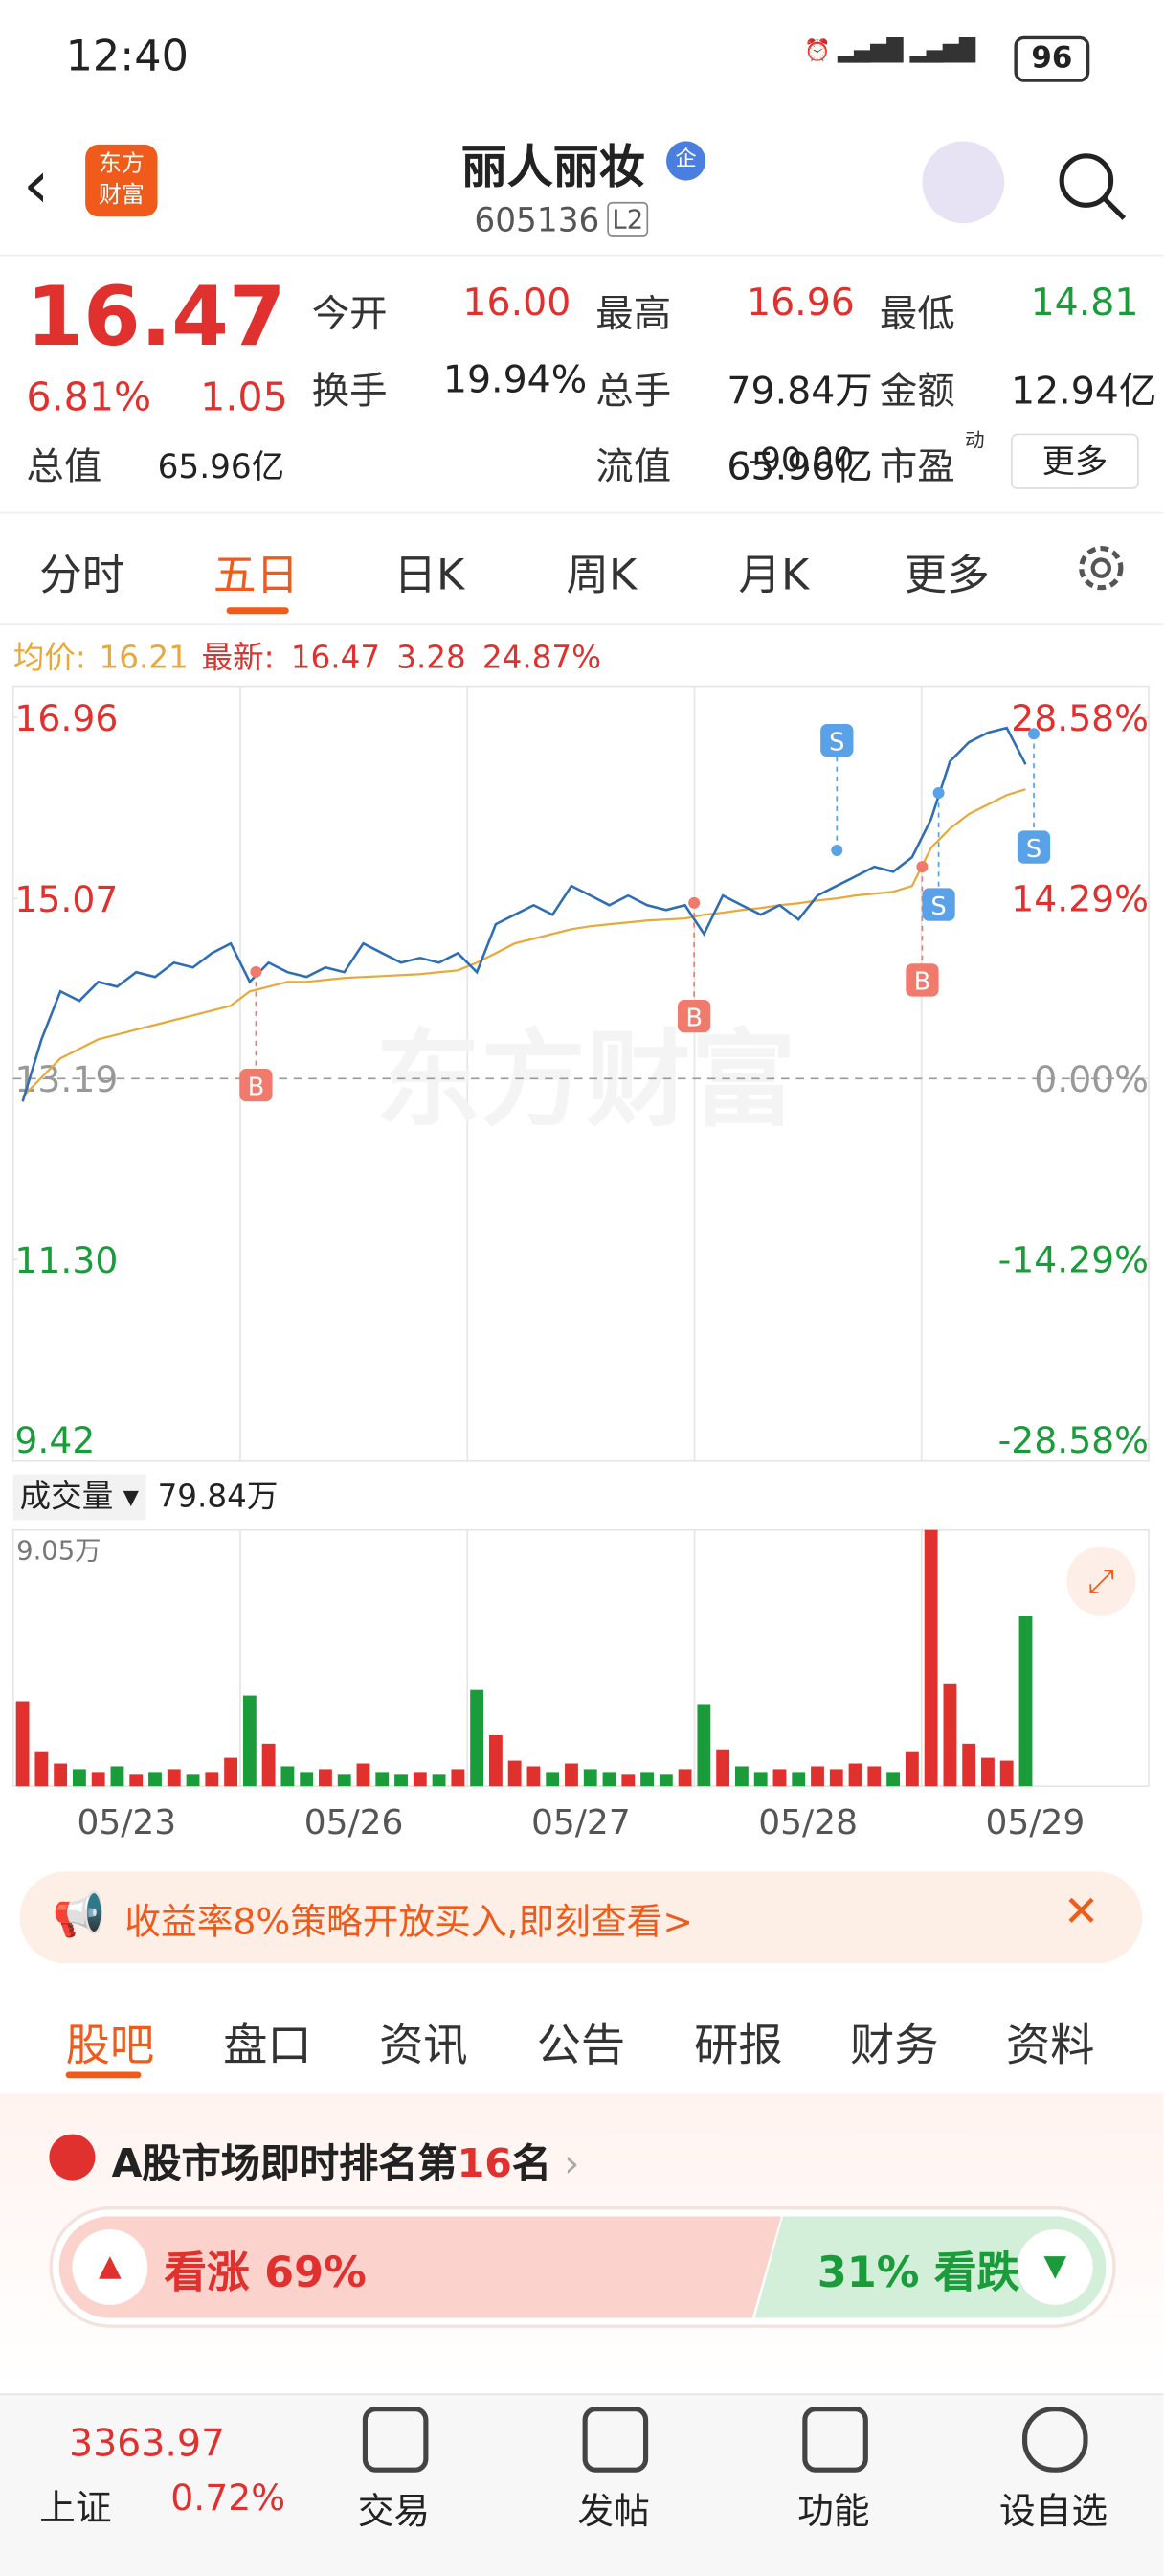  I want to click on logo-text: 财富, so click(121, 195).